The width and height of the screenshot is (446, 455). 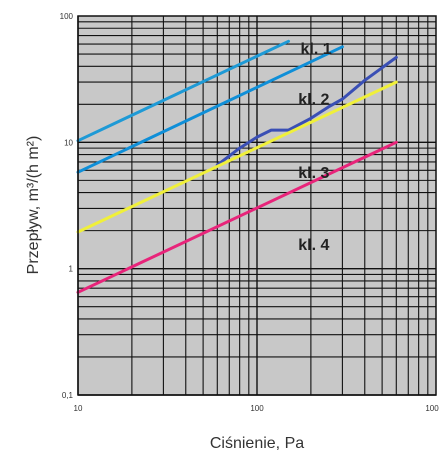 What do you see at coordinates (71, 269) in the screenshot?
I see `y-tick-label: 1` at bounding box center [71, 269].